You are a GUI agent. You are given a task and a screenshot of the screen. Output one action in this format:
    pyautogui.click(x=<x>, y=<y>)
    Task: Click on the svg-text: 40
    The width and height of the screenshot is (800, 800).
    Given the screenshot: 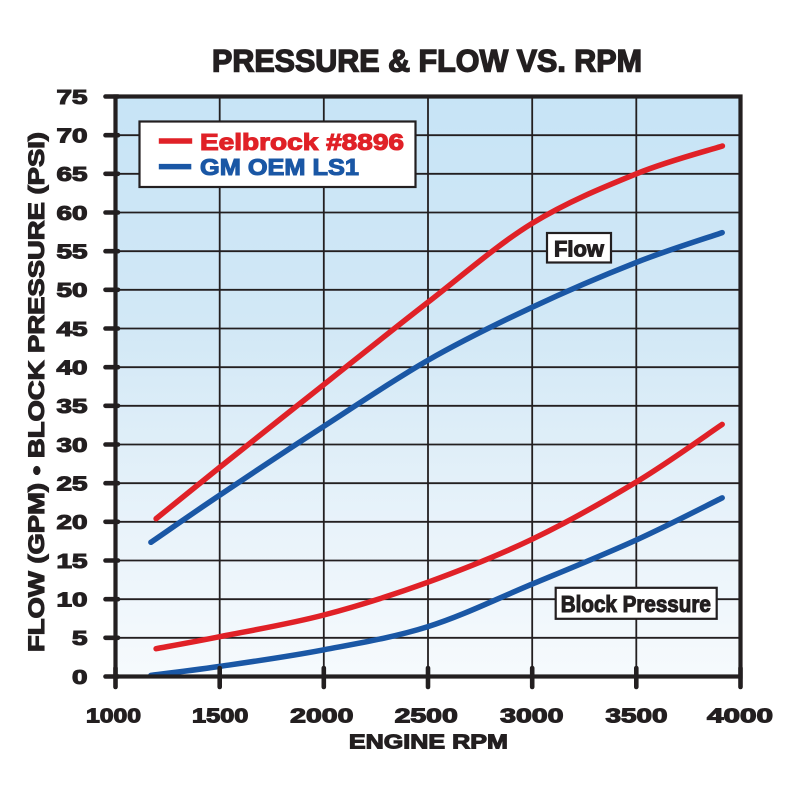 What is the action you would take?
    pyautogui.click(x=72, y=369)
    